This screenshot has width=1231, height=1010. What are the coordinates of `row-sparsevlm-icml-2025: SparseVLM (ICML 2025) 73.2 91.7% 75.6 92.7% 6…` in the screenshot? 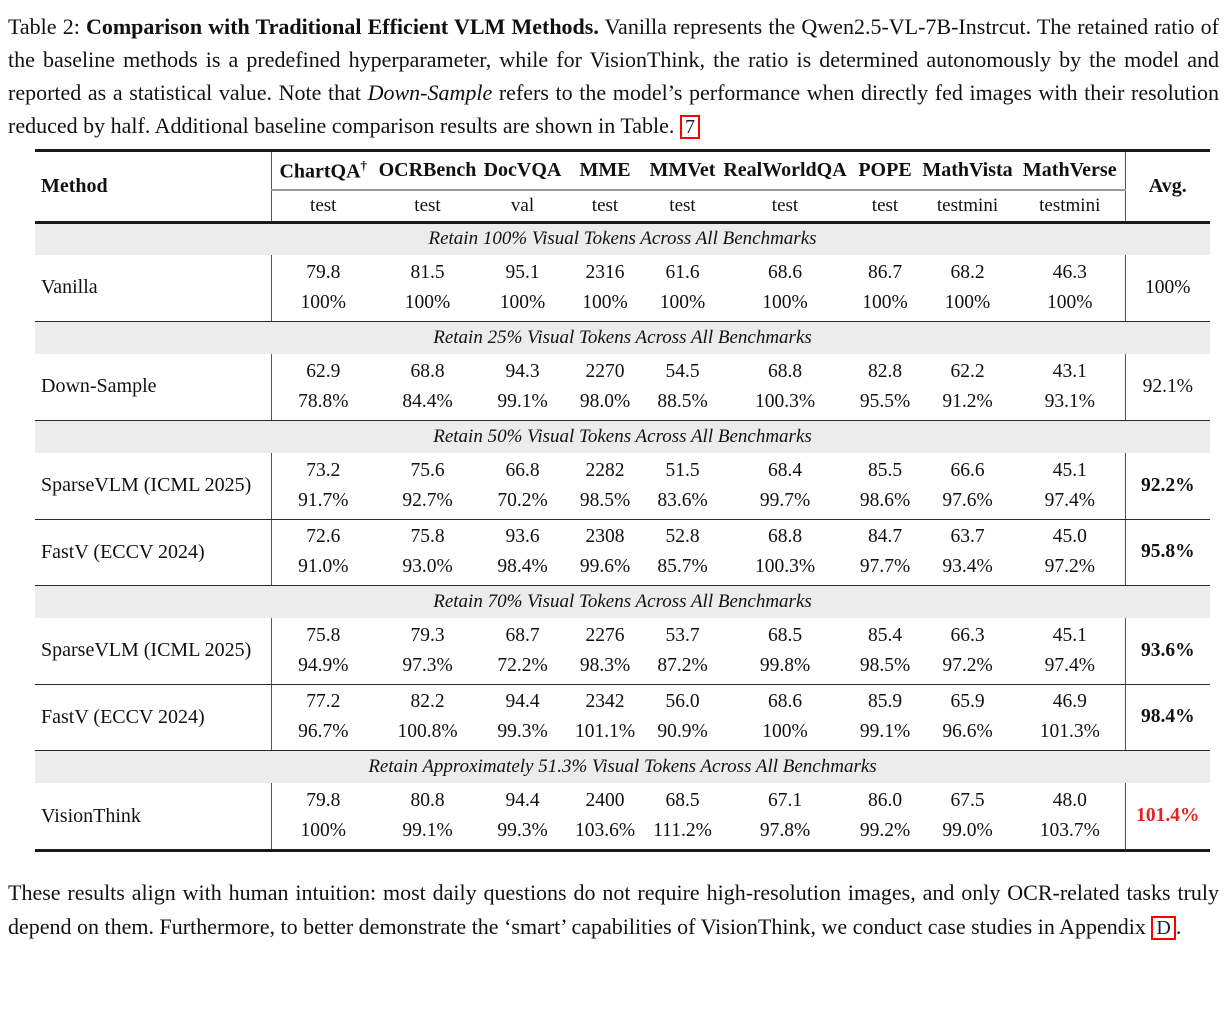 It's located at (622, 486).